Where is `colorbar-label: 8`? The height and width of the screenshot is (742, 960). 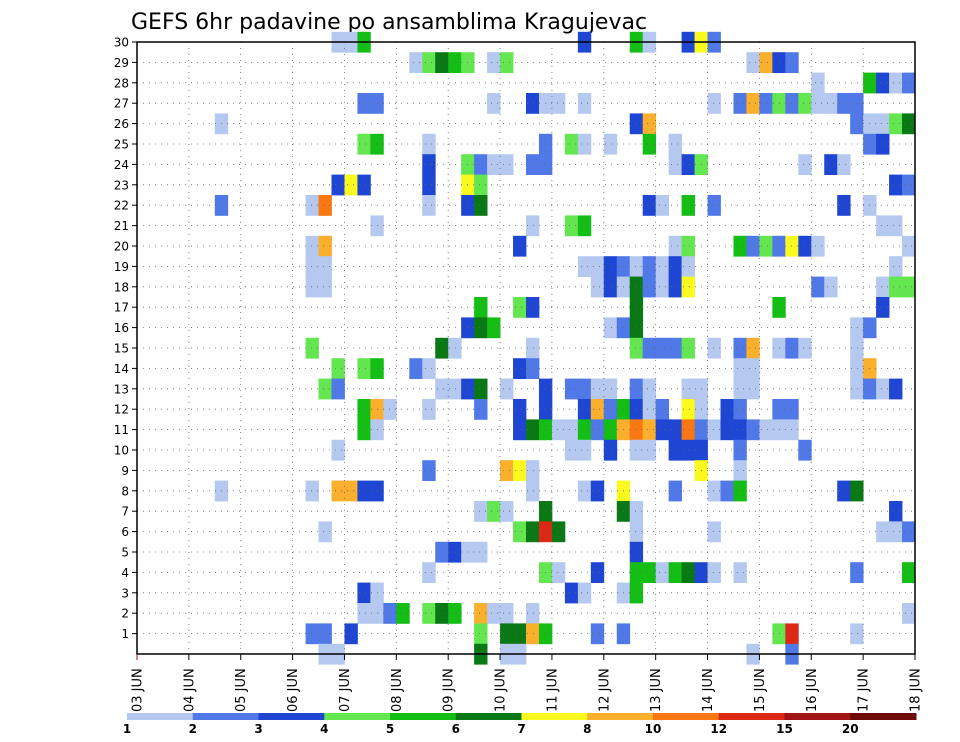
colorbar-label: 8 is located at coordinates (587, 729).